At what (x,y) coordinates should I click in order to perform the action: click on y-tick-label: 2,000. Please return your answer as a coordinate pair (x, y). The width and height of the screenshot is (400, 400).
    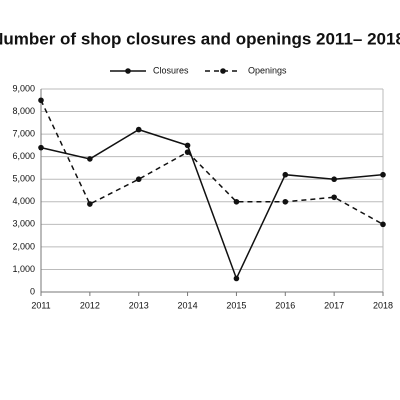
    Looking at the image, I should click on (23, 246).